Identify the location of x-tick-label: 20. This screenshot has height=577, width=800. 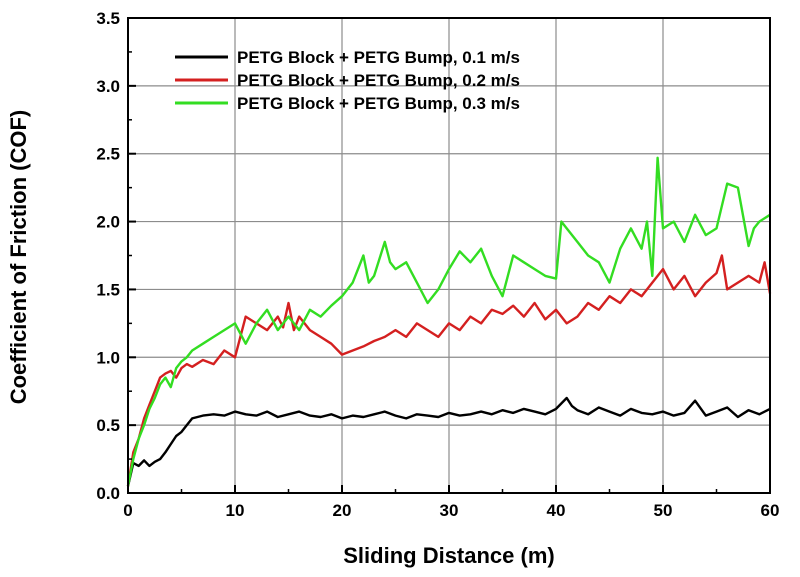
(342, 510).